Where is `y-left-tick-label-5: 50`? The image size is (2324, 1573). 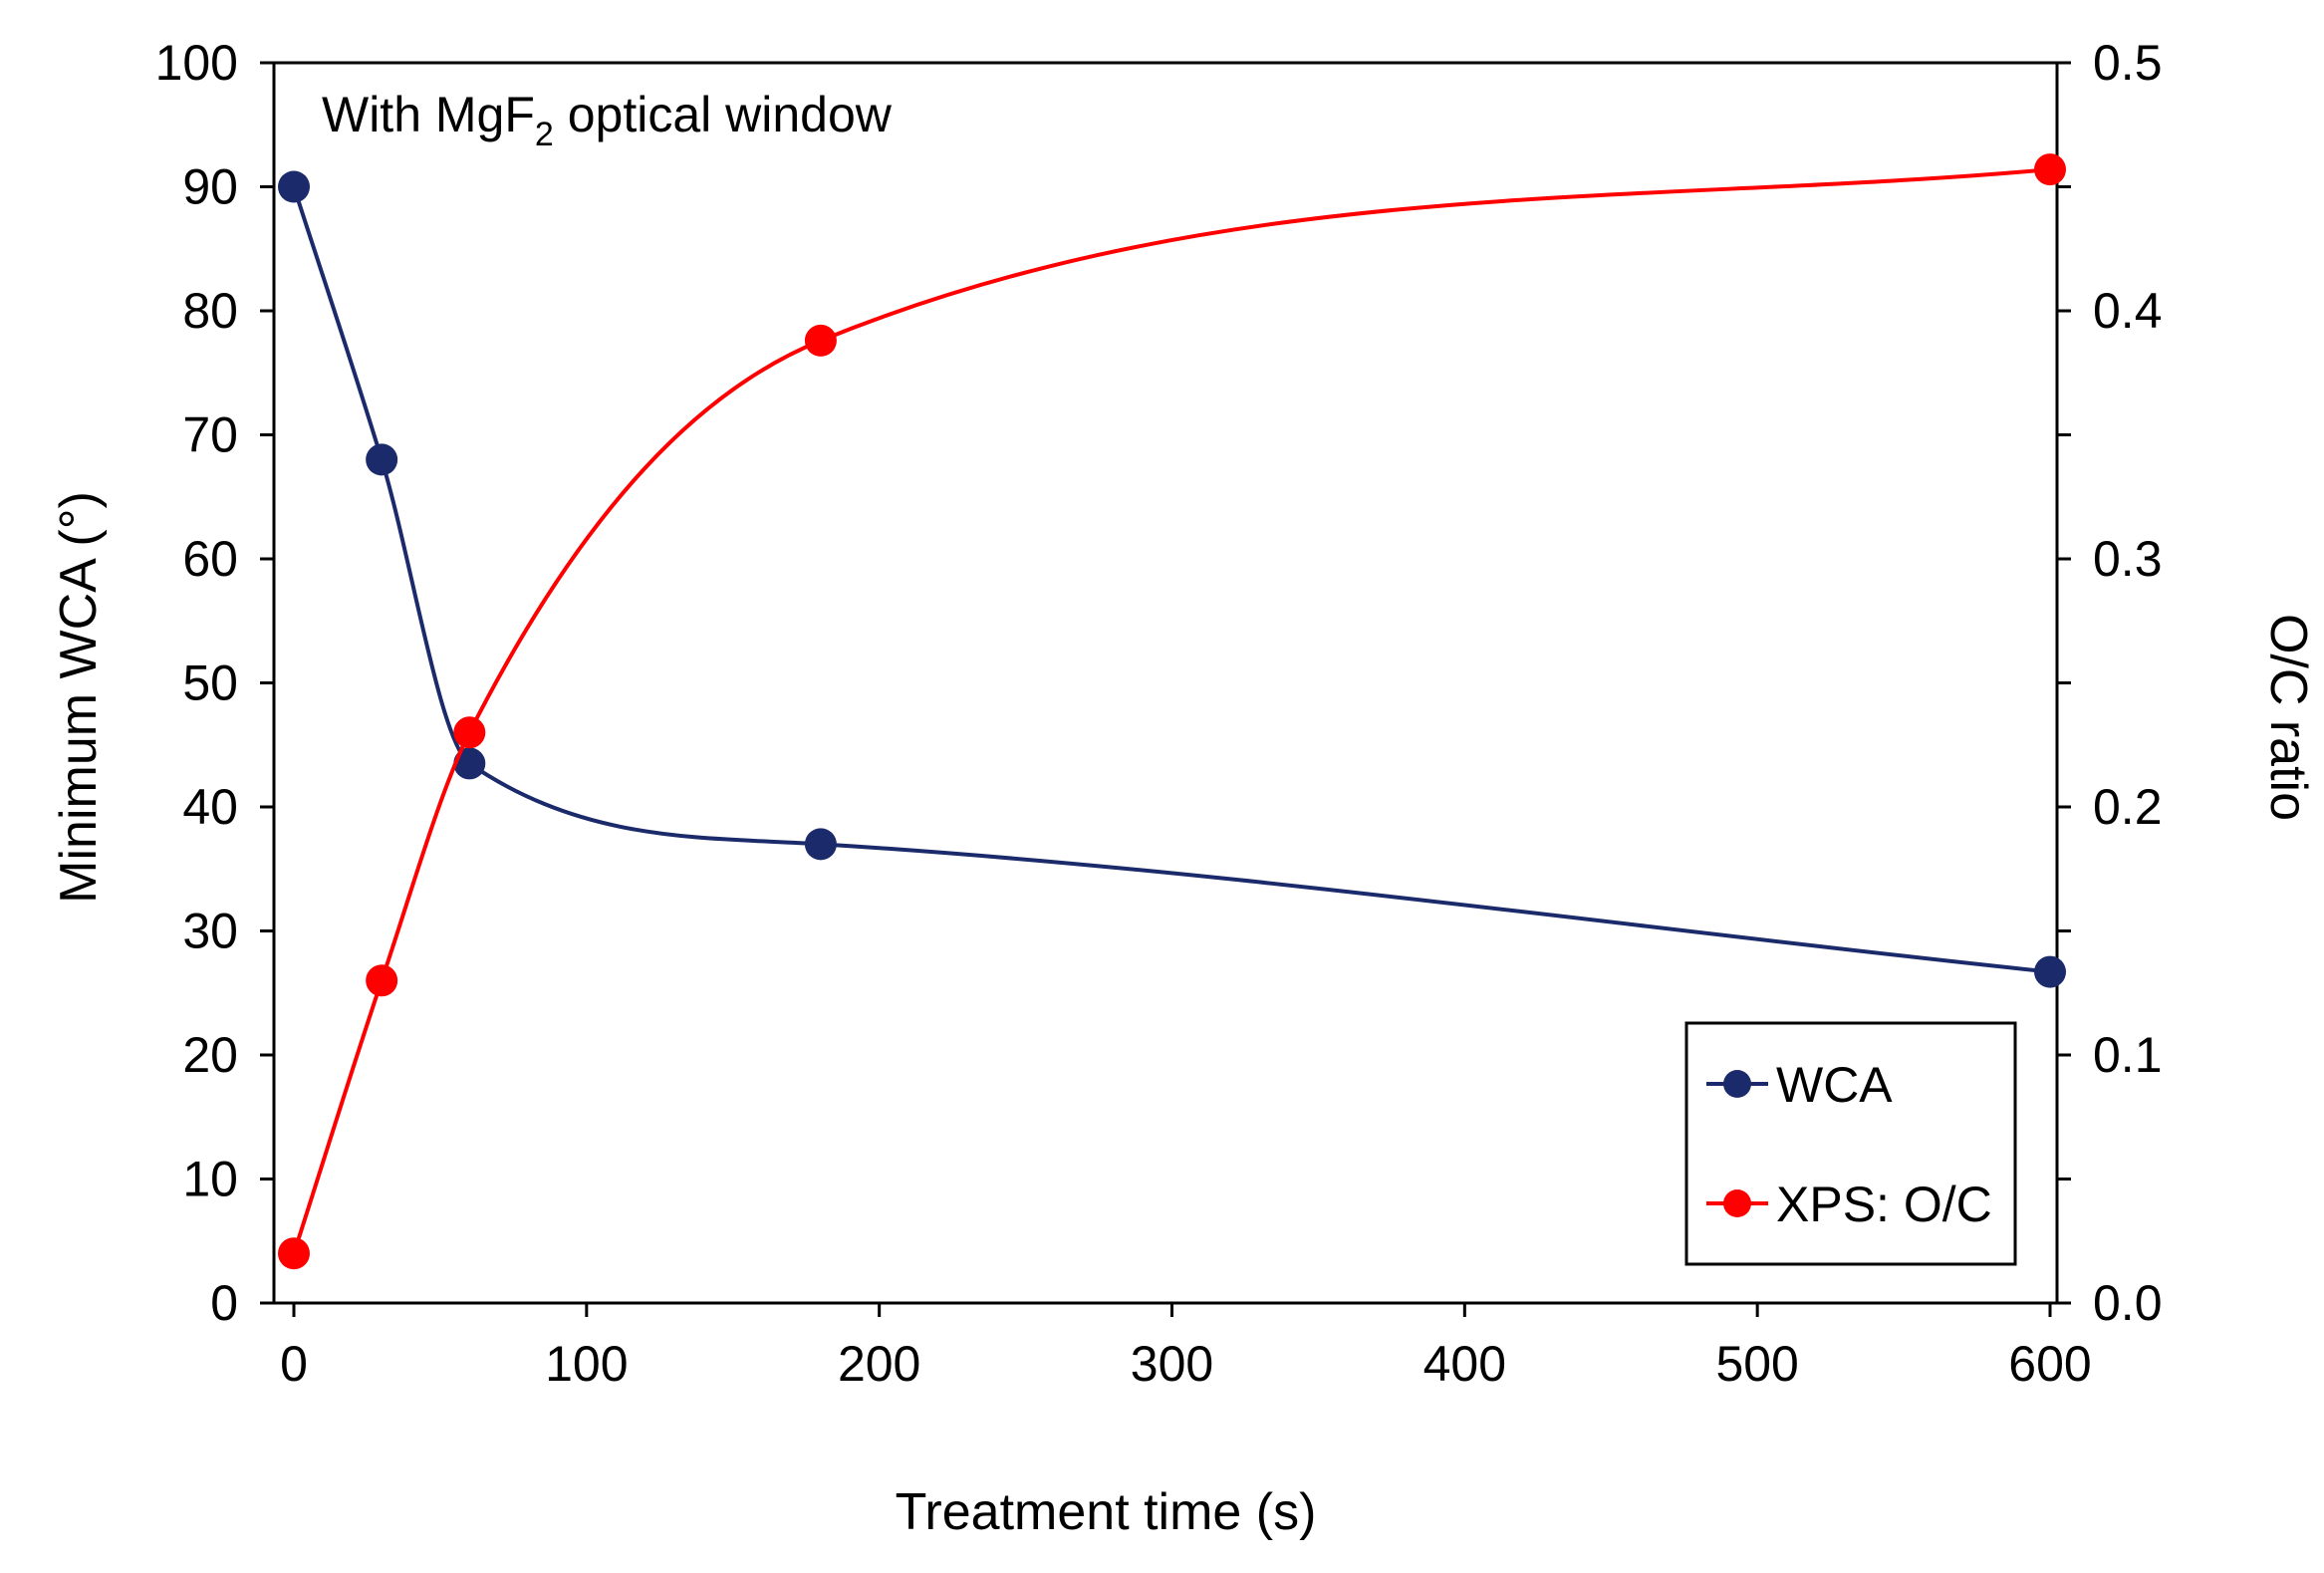
y-left-tick-label-5: 50 is located at coordinates (210, 683).